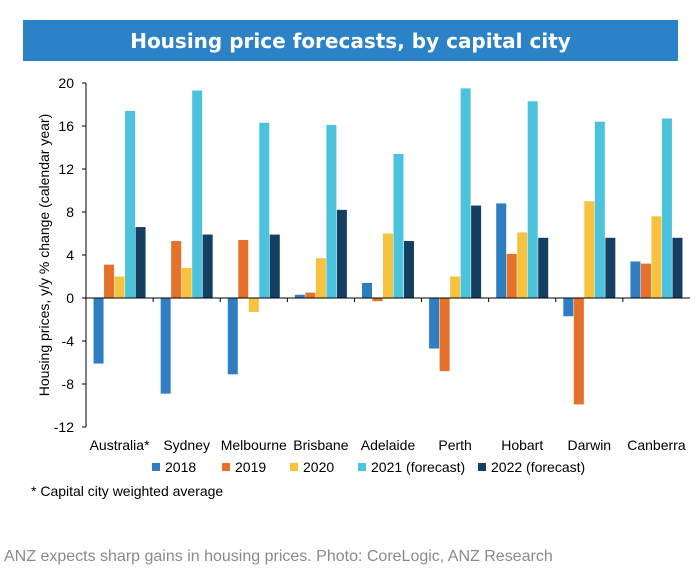 The image size is (700, 575). I want to click on x-tick-label: Australia*, so click(120, 445).